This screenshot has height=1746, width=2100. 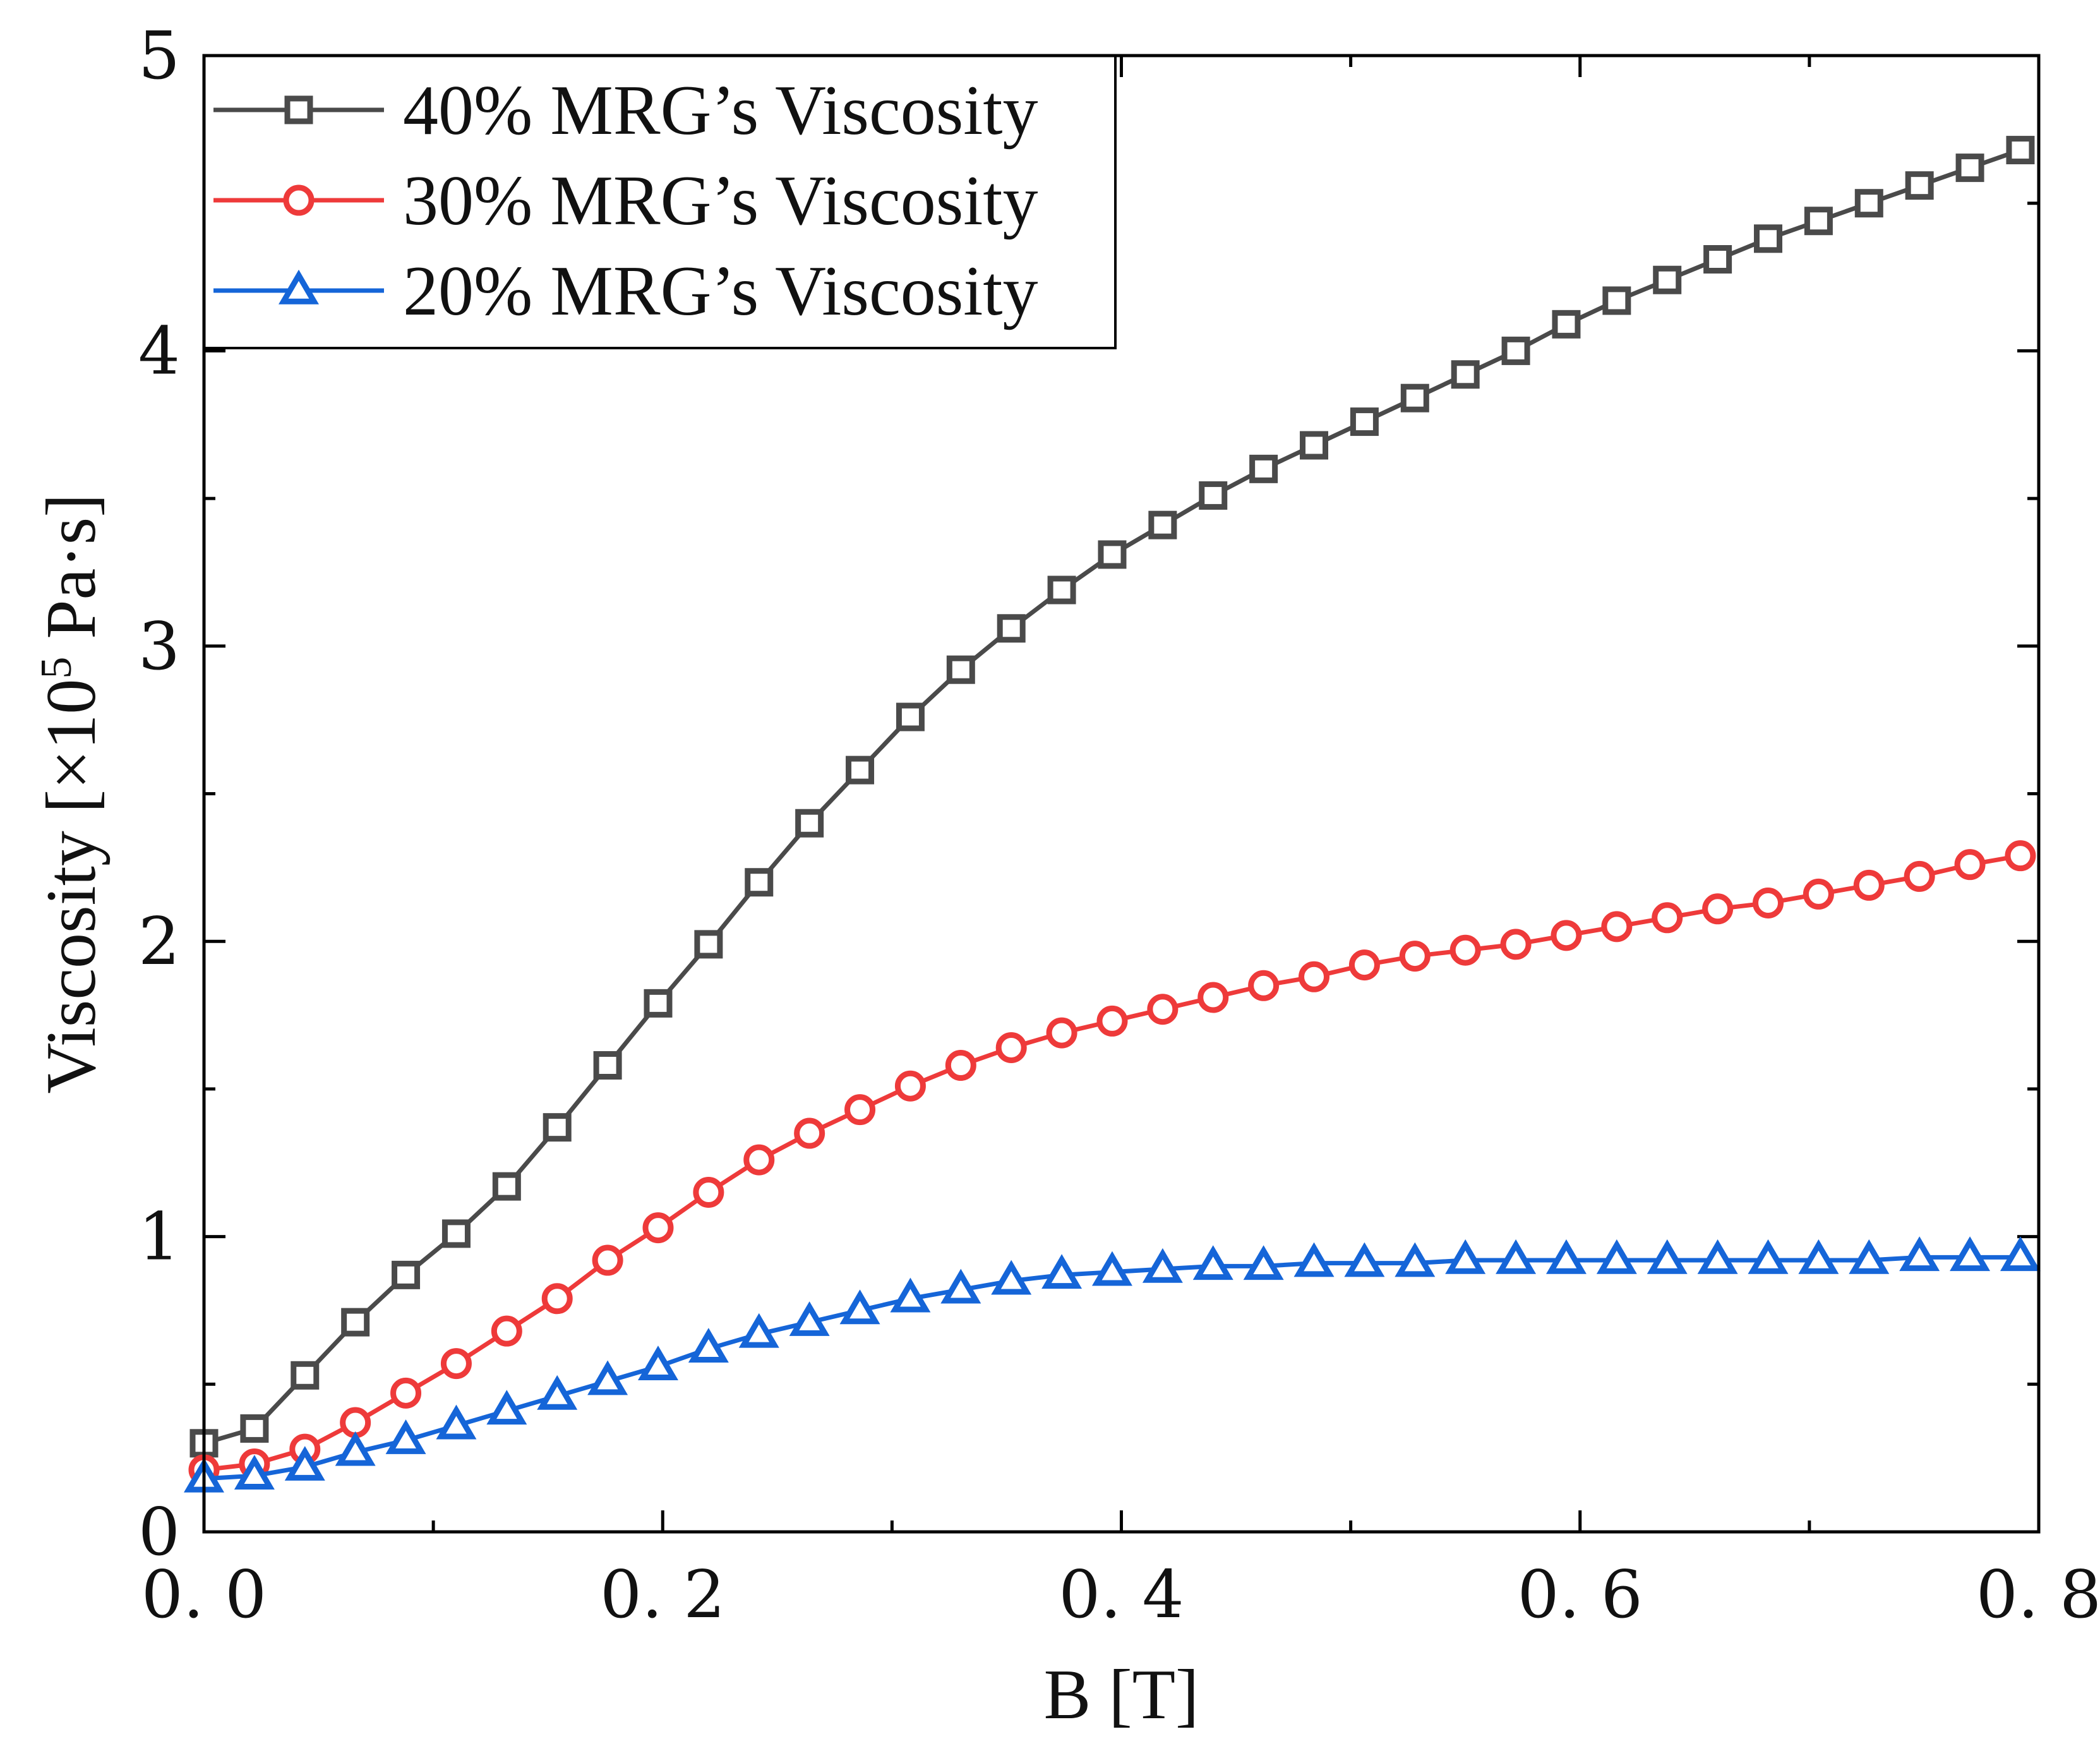 I want to click on legend-label: 30% MRG’s Viscosity, so click(x=720, y=201).